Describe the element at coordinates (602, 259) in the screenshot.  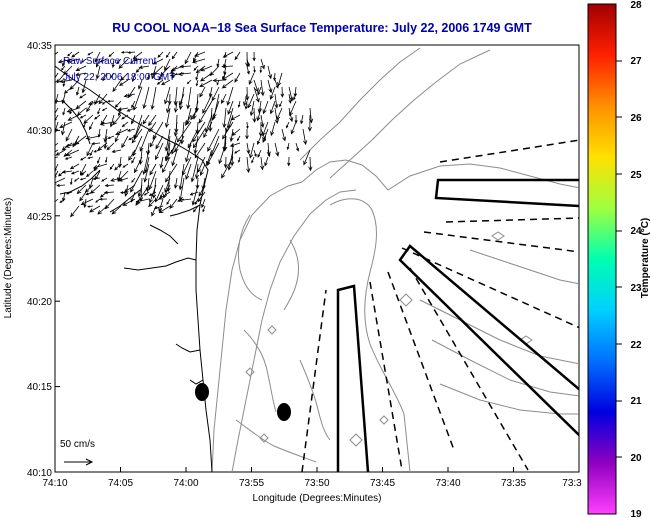
I see `colorbar` at that location.